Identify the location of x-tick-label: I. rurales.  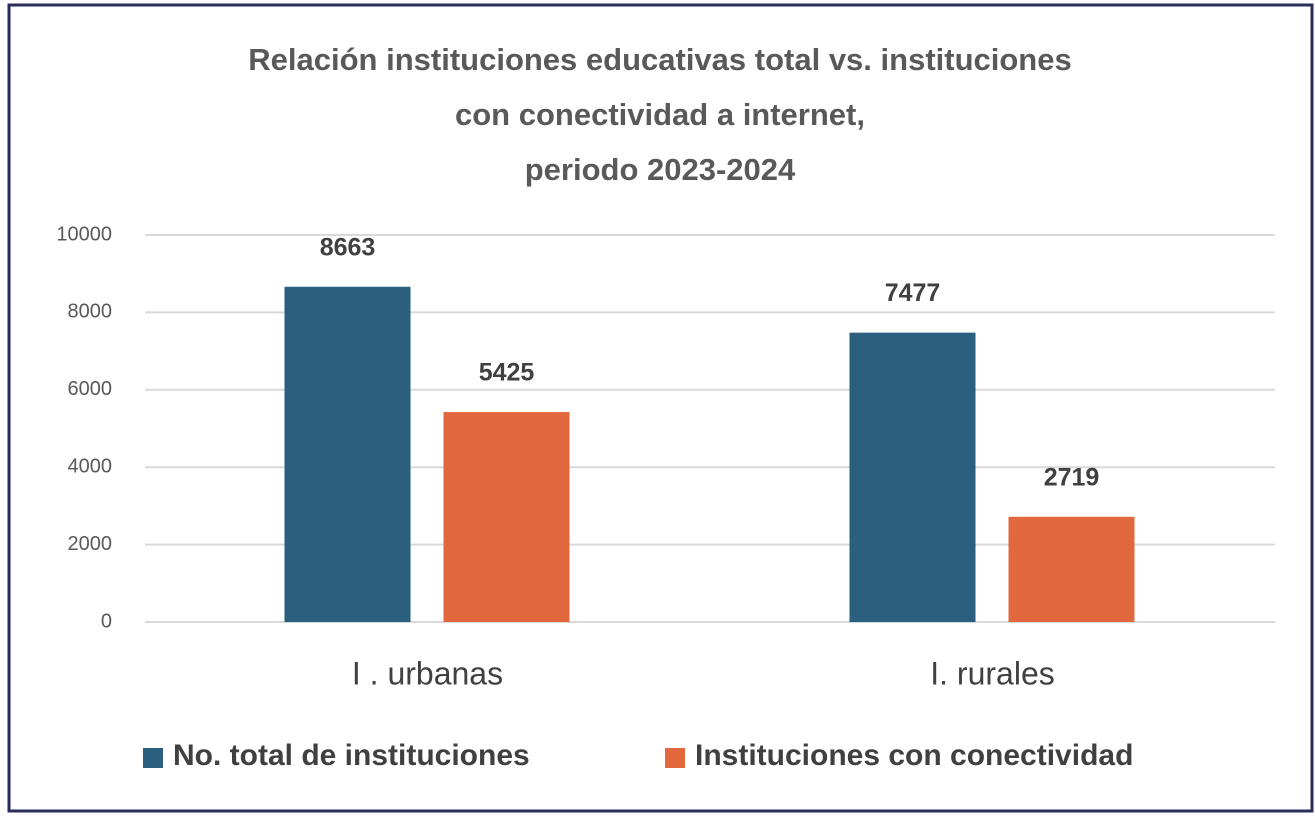
(992, 673).